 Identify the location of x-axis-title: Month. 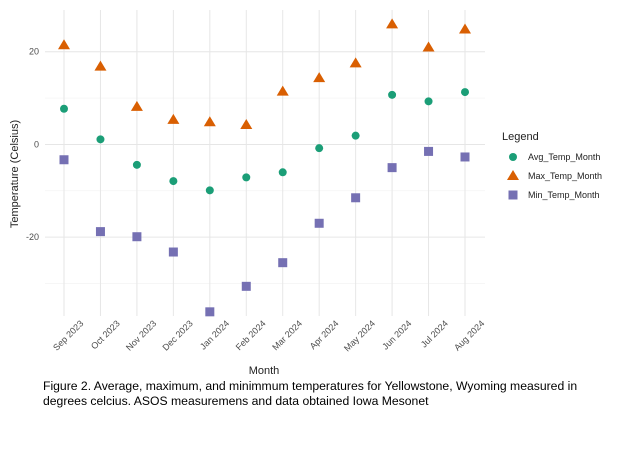
(264, 371).